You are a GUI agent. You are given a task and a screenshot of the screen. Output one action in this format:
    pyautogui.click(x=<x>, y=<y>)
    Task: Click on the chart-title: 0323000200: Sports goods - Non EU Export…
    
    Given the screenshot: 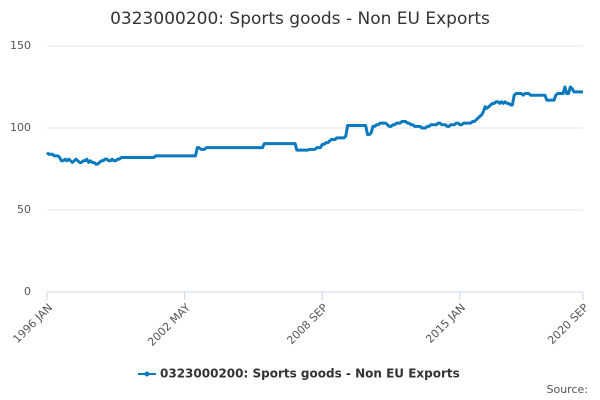 What is the action you would take?
    pyautogui.click(x=300, y=19)
    